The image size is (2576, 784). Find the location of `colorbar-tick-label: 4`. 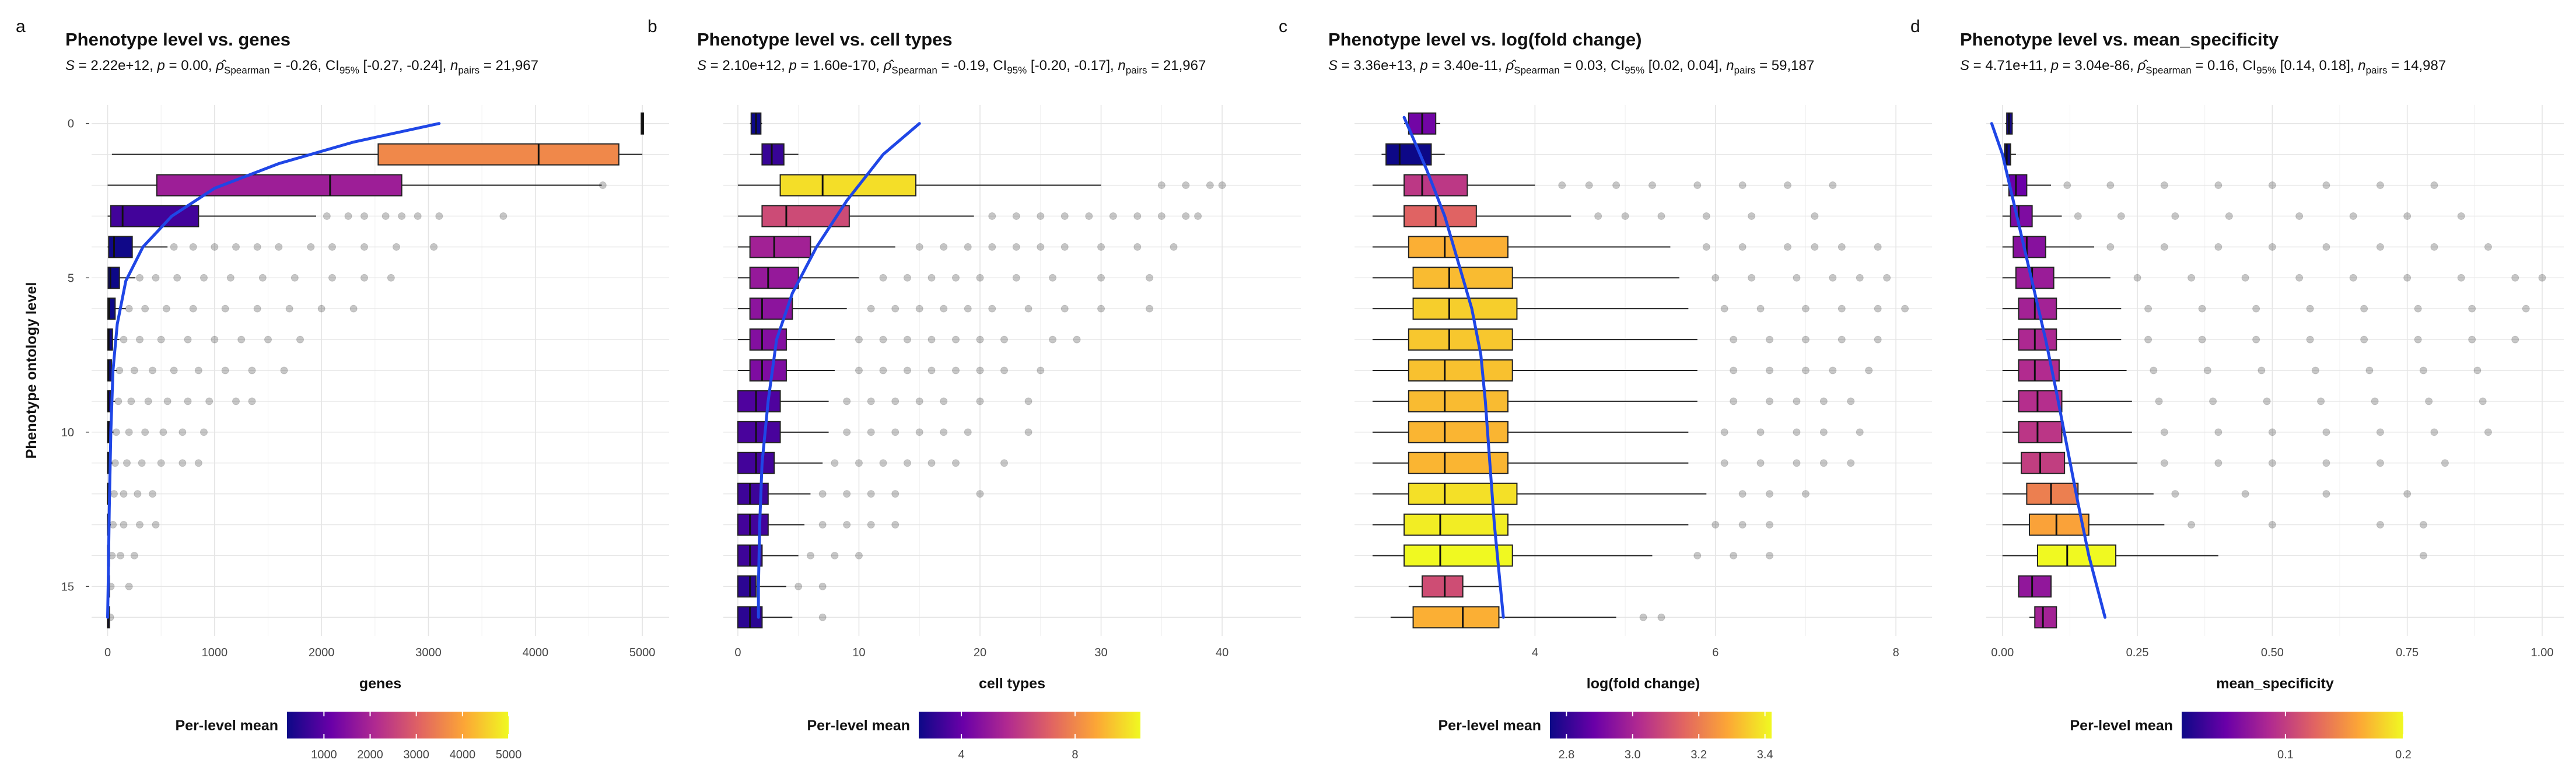

colorbar-tick-label: 4 is located at coordinates (961, 754).